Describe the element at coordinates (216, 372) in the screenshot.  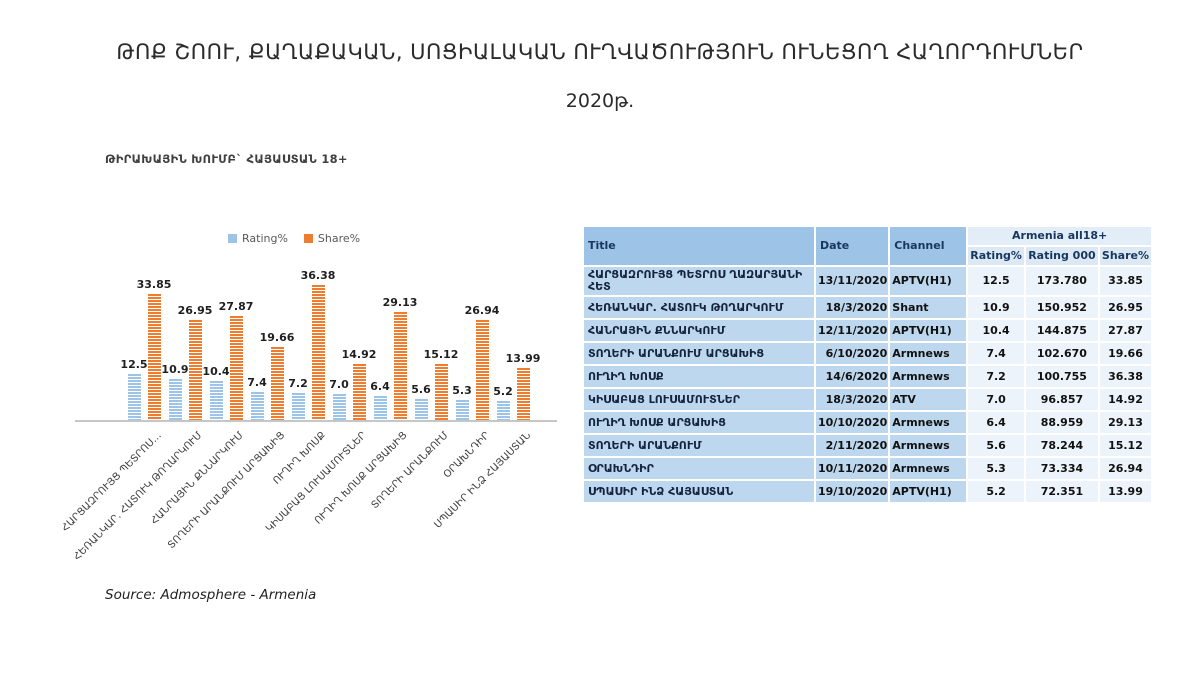
I see `rating-value-label: 10.4` at that location.